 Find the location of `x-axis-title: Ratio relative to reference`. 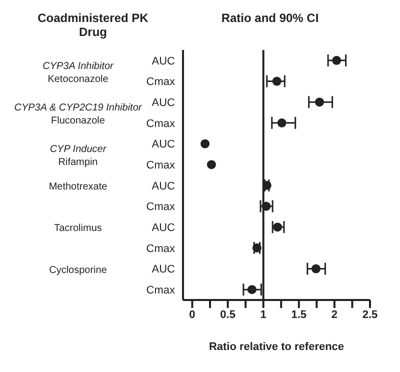

x-axis-title: Ratio relative to reference is located at coordinates (276, 347).